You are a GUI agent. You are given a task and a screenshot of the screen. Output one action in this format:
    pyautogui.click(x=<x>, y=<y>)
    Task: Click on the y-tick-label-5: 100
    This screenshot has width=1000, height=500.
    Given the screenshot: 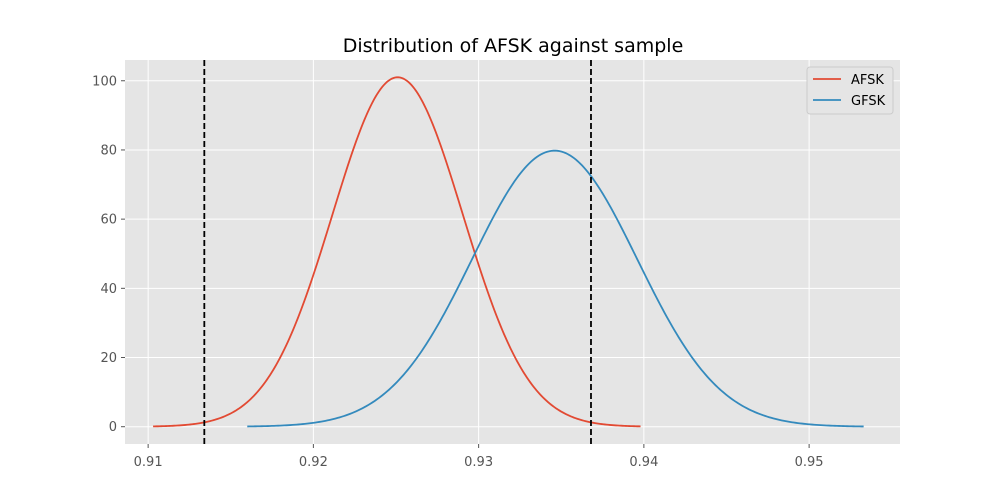 What is the action you would take?
    pyautogui.click(x=104, y=81)
    